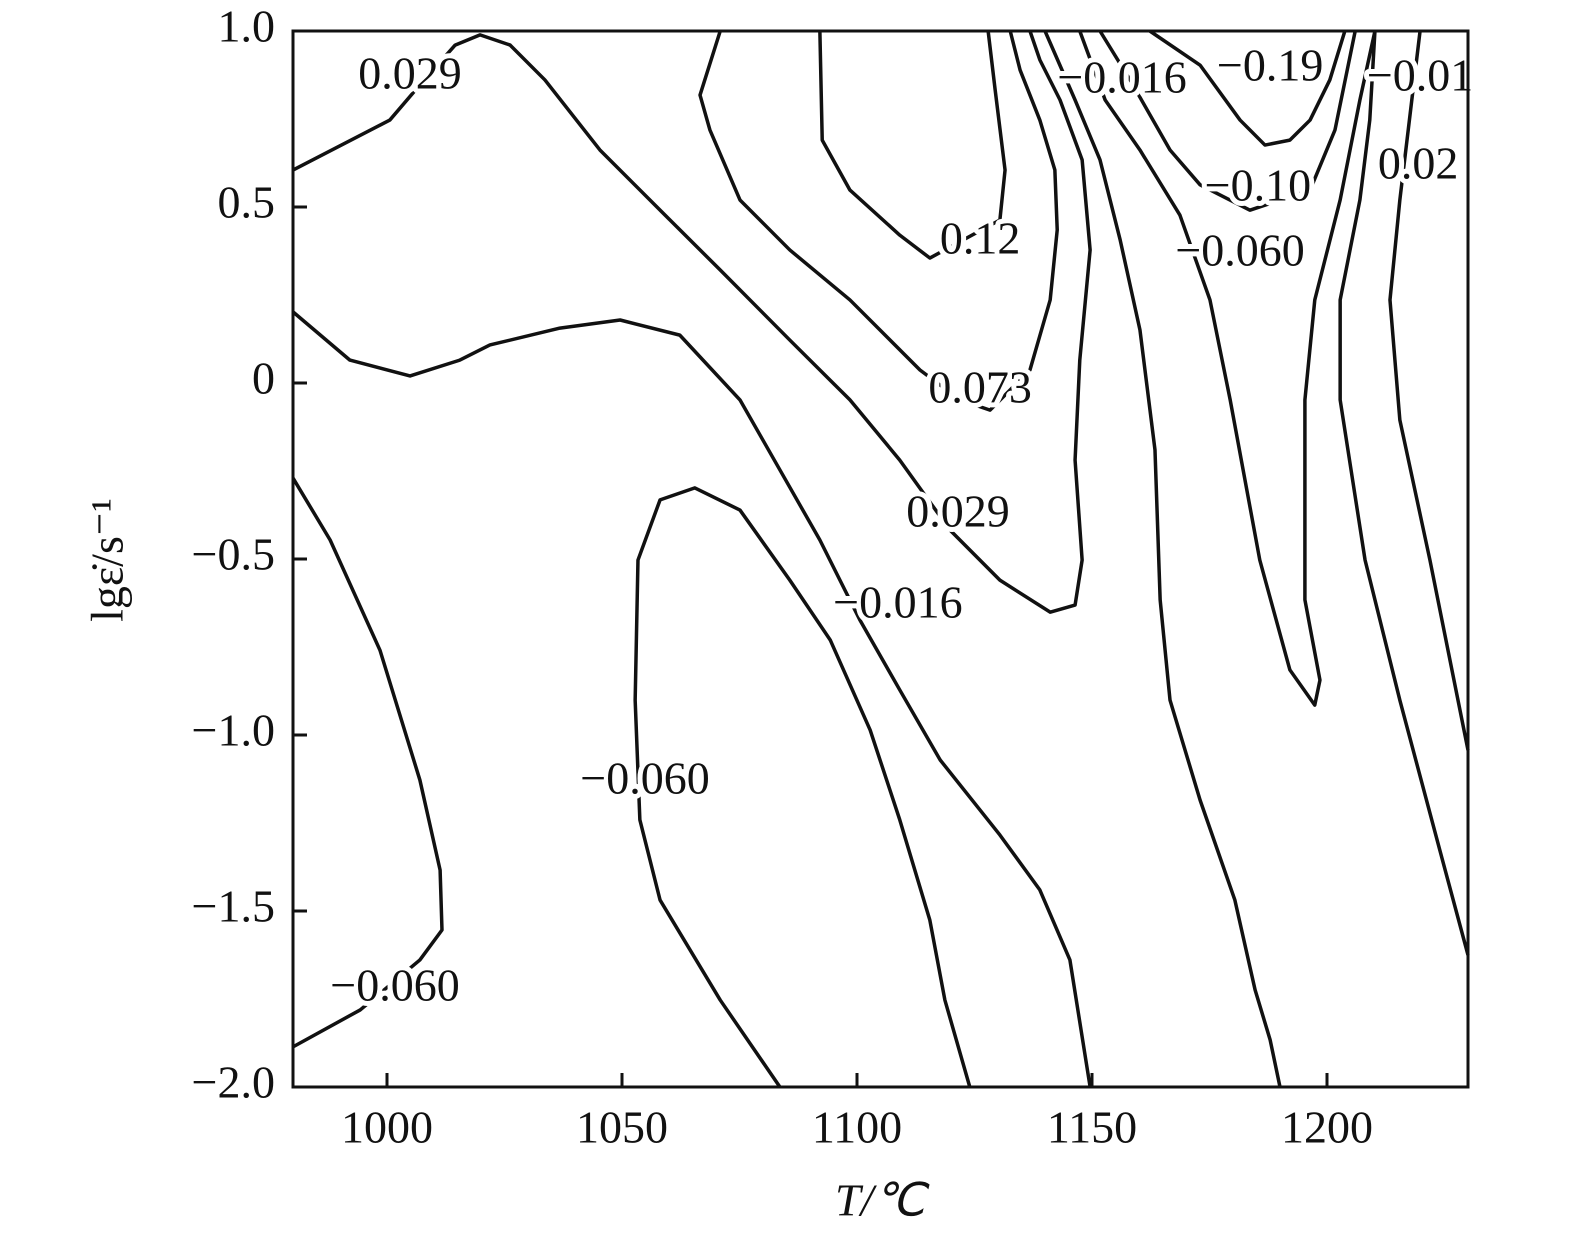 This screenshot has width=1575, height=1246. What do you see at coordinates (387, 1127) in the screenshot?
I see `x-tick-label: 1000` at bounding box center [387, 1127].